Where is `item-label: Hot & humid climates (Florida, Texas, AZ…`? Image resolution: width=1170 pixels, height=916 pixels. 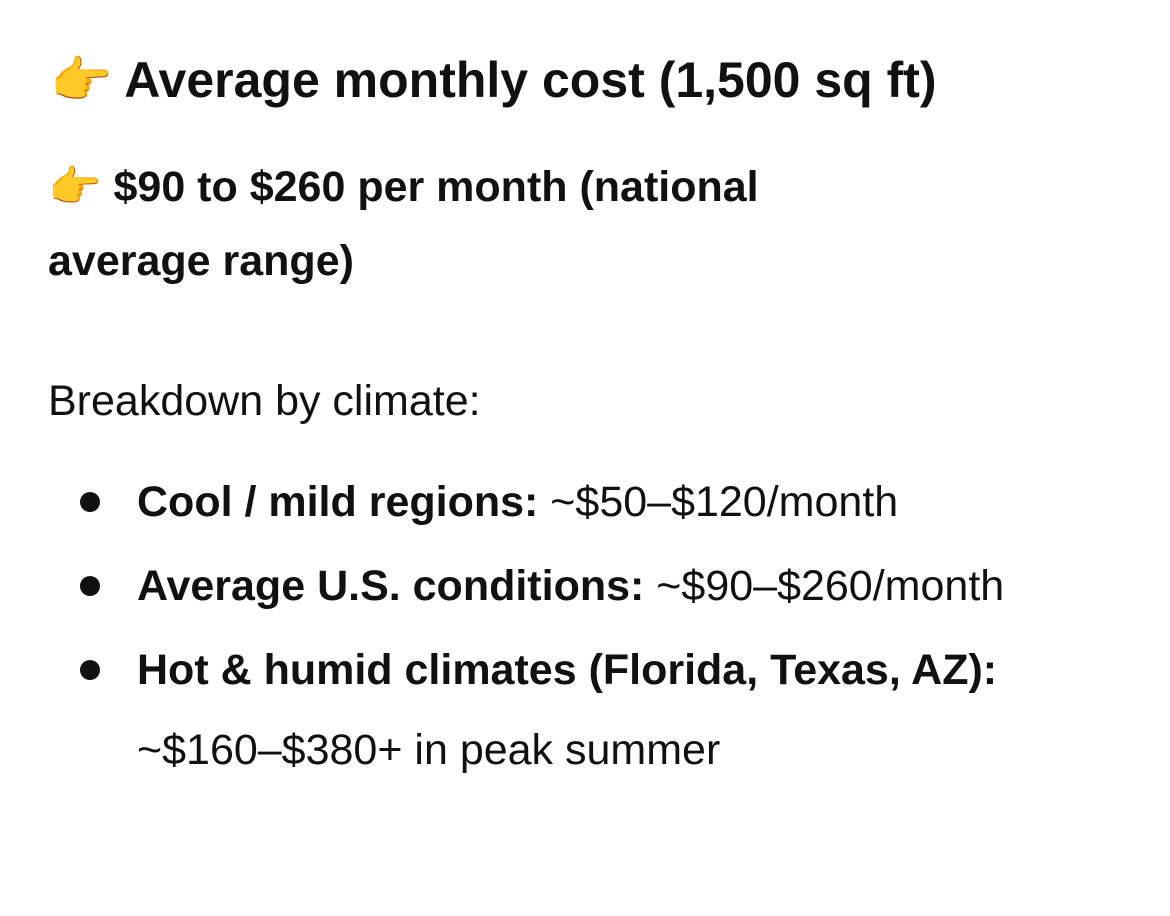 item-label: Hot & humid climates (Florida, Texas, AZ… is located at coordinates (567, 670).